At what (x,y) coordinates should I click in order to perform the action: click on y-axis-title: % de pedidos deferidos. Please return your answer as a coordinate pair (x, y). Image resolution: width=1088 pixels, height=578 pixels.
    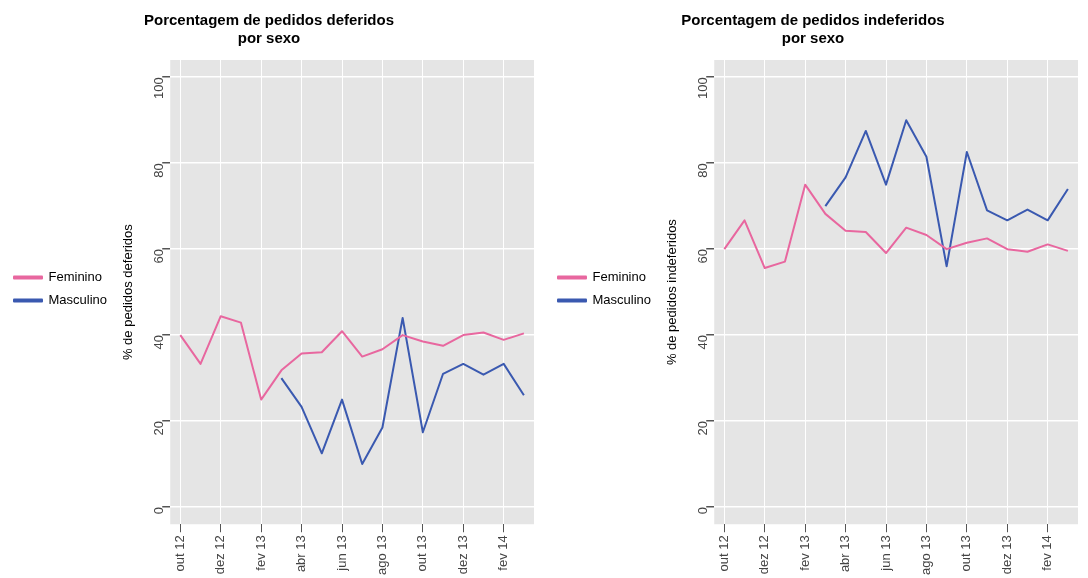
    Looking at the image, I should click on (128, 292).